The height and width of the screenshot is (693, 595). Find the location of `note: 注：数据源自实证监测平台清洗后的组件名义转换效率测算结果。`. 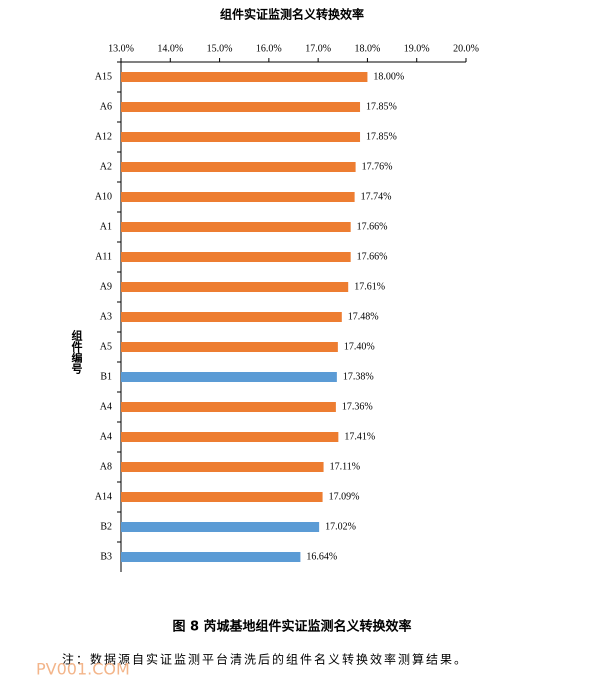

note: 注：数据源自实证监测平台清洗后的组件名义转换效率测算结果。 is located at coordinates (265, 659).